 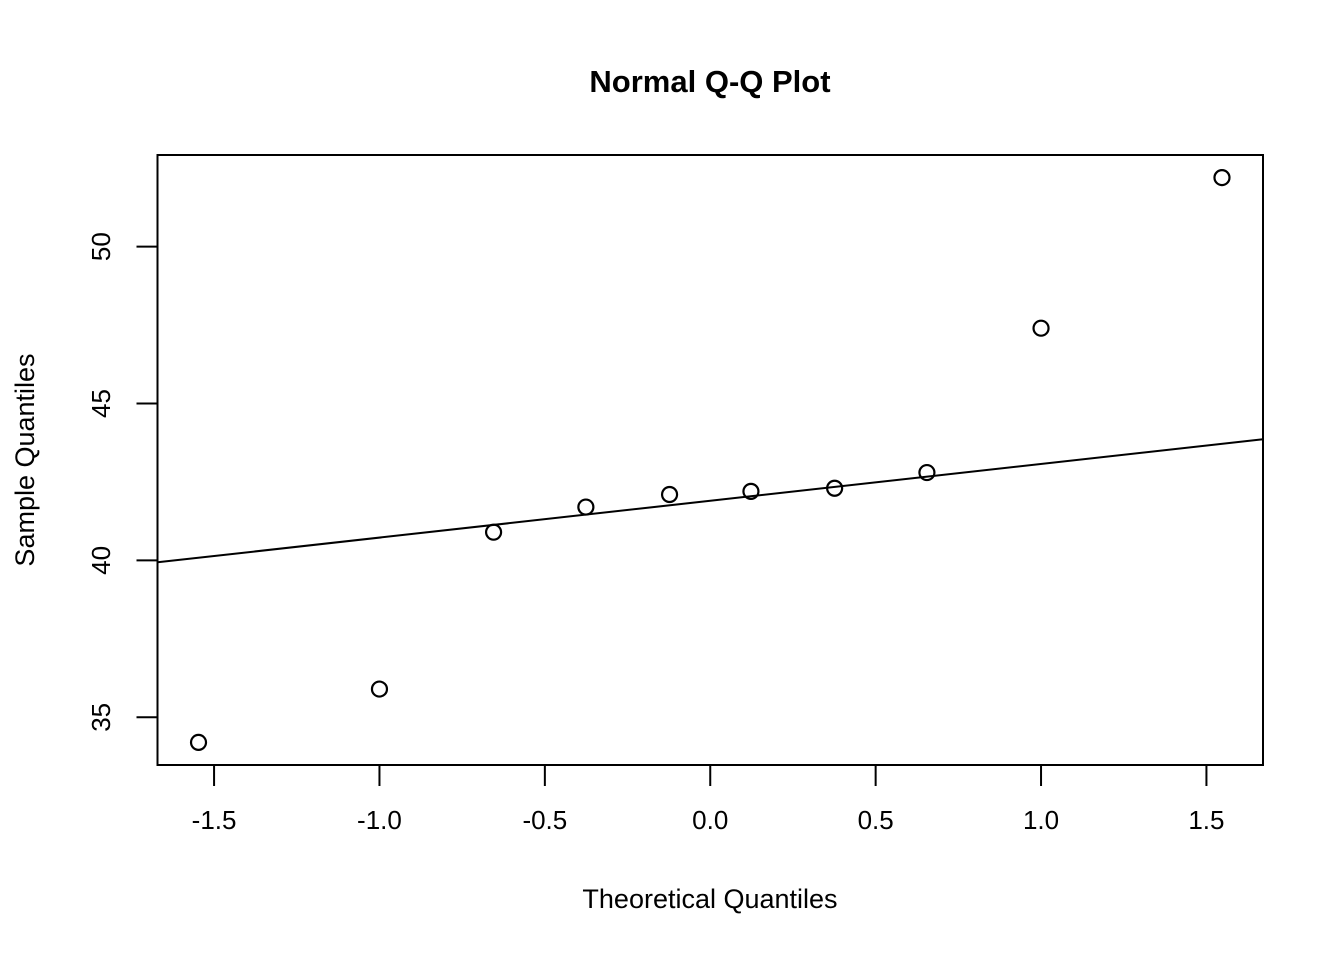 What do you see at coordinates (1041, 820) in the screenshot?
I see `x-tick-label: 1.0` at bounding box center [1041, 820].